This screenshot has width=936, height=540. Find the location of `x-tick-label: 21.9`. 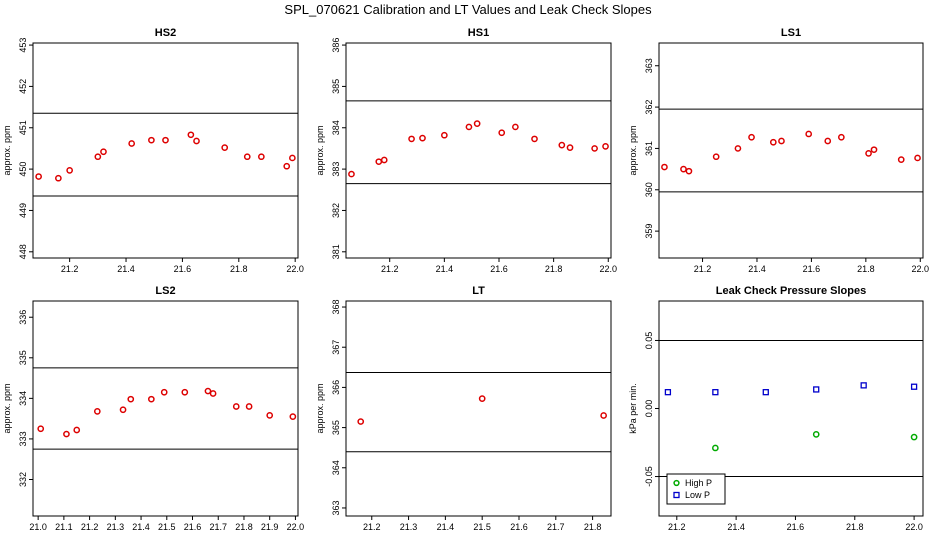

x-tick-label: 21.9 is located at coordinates (270, 527).